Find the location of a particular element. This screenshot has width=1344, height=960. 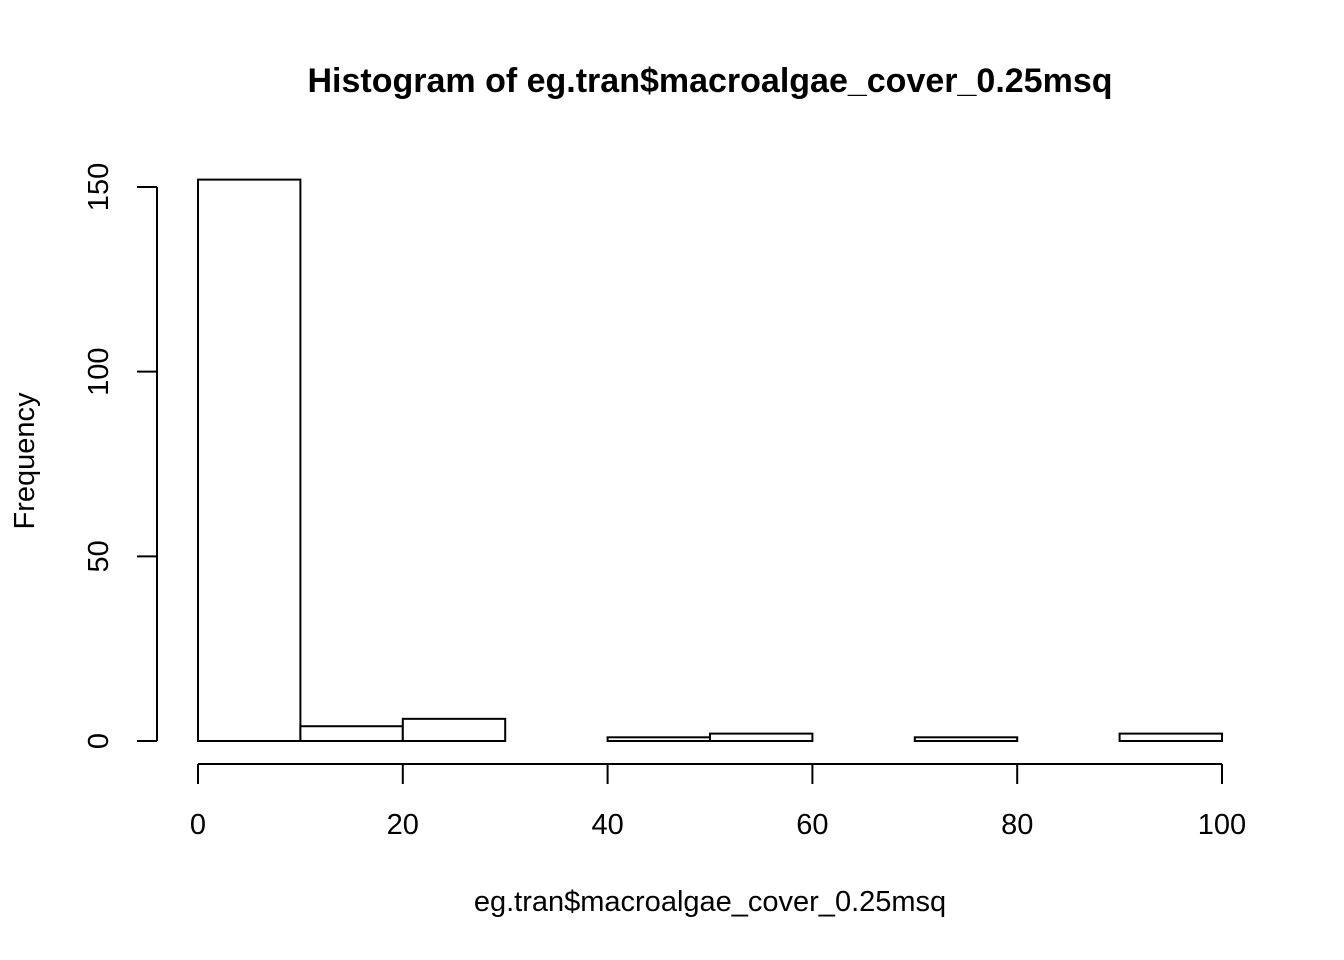

y-tick-label: 0 is located at coordinates (99, 741).